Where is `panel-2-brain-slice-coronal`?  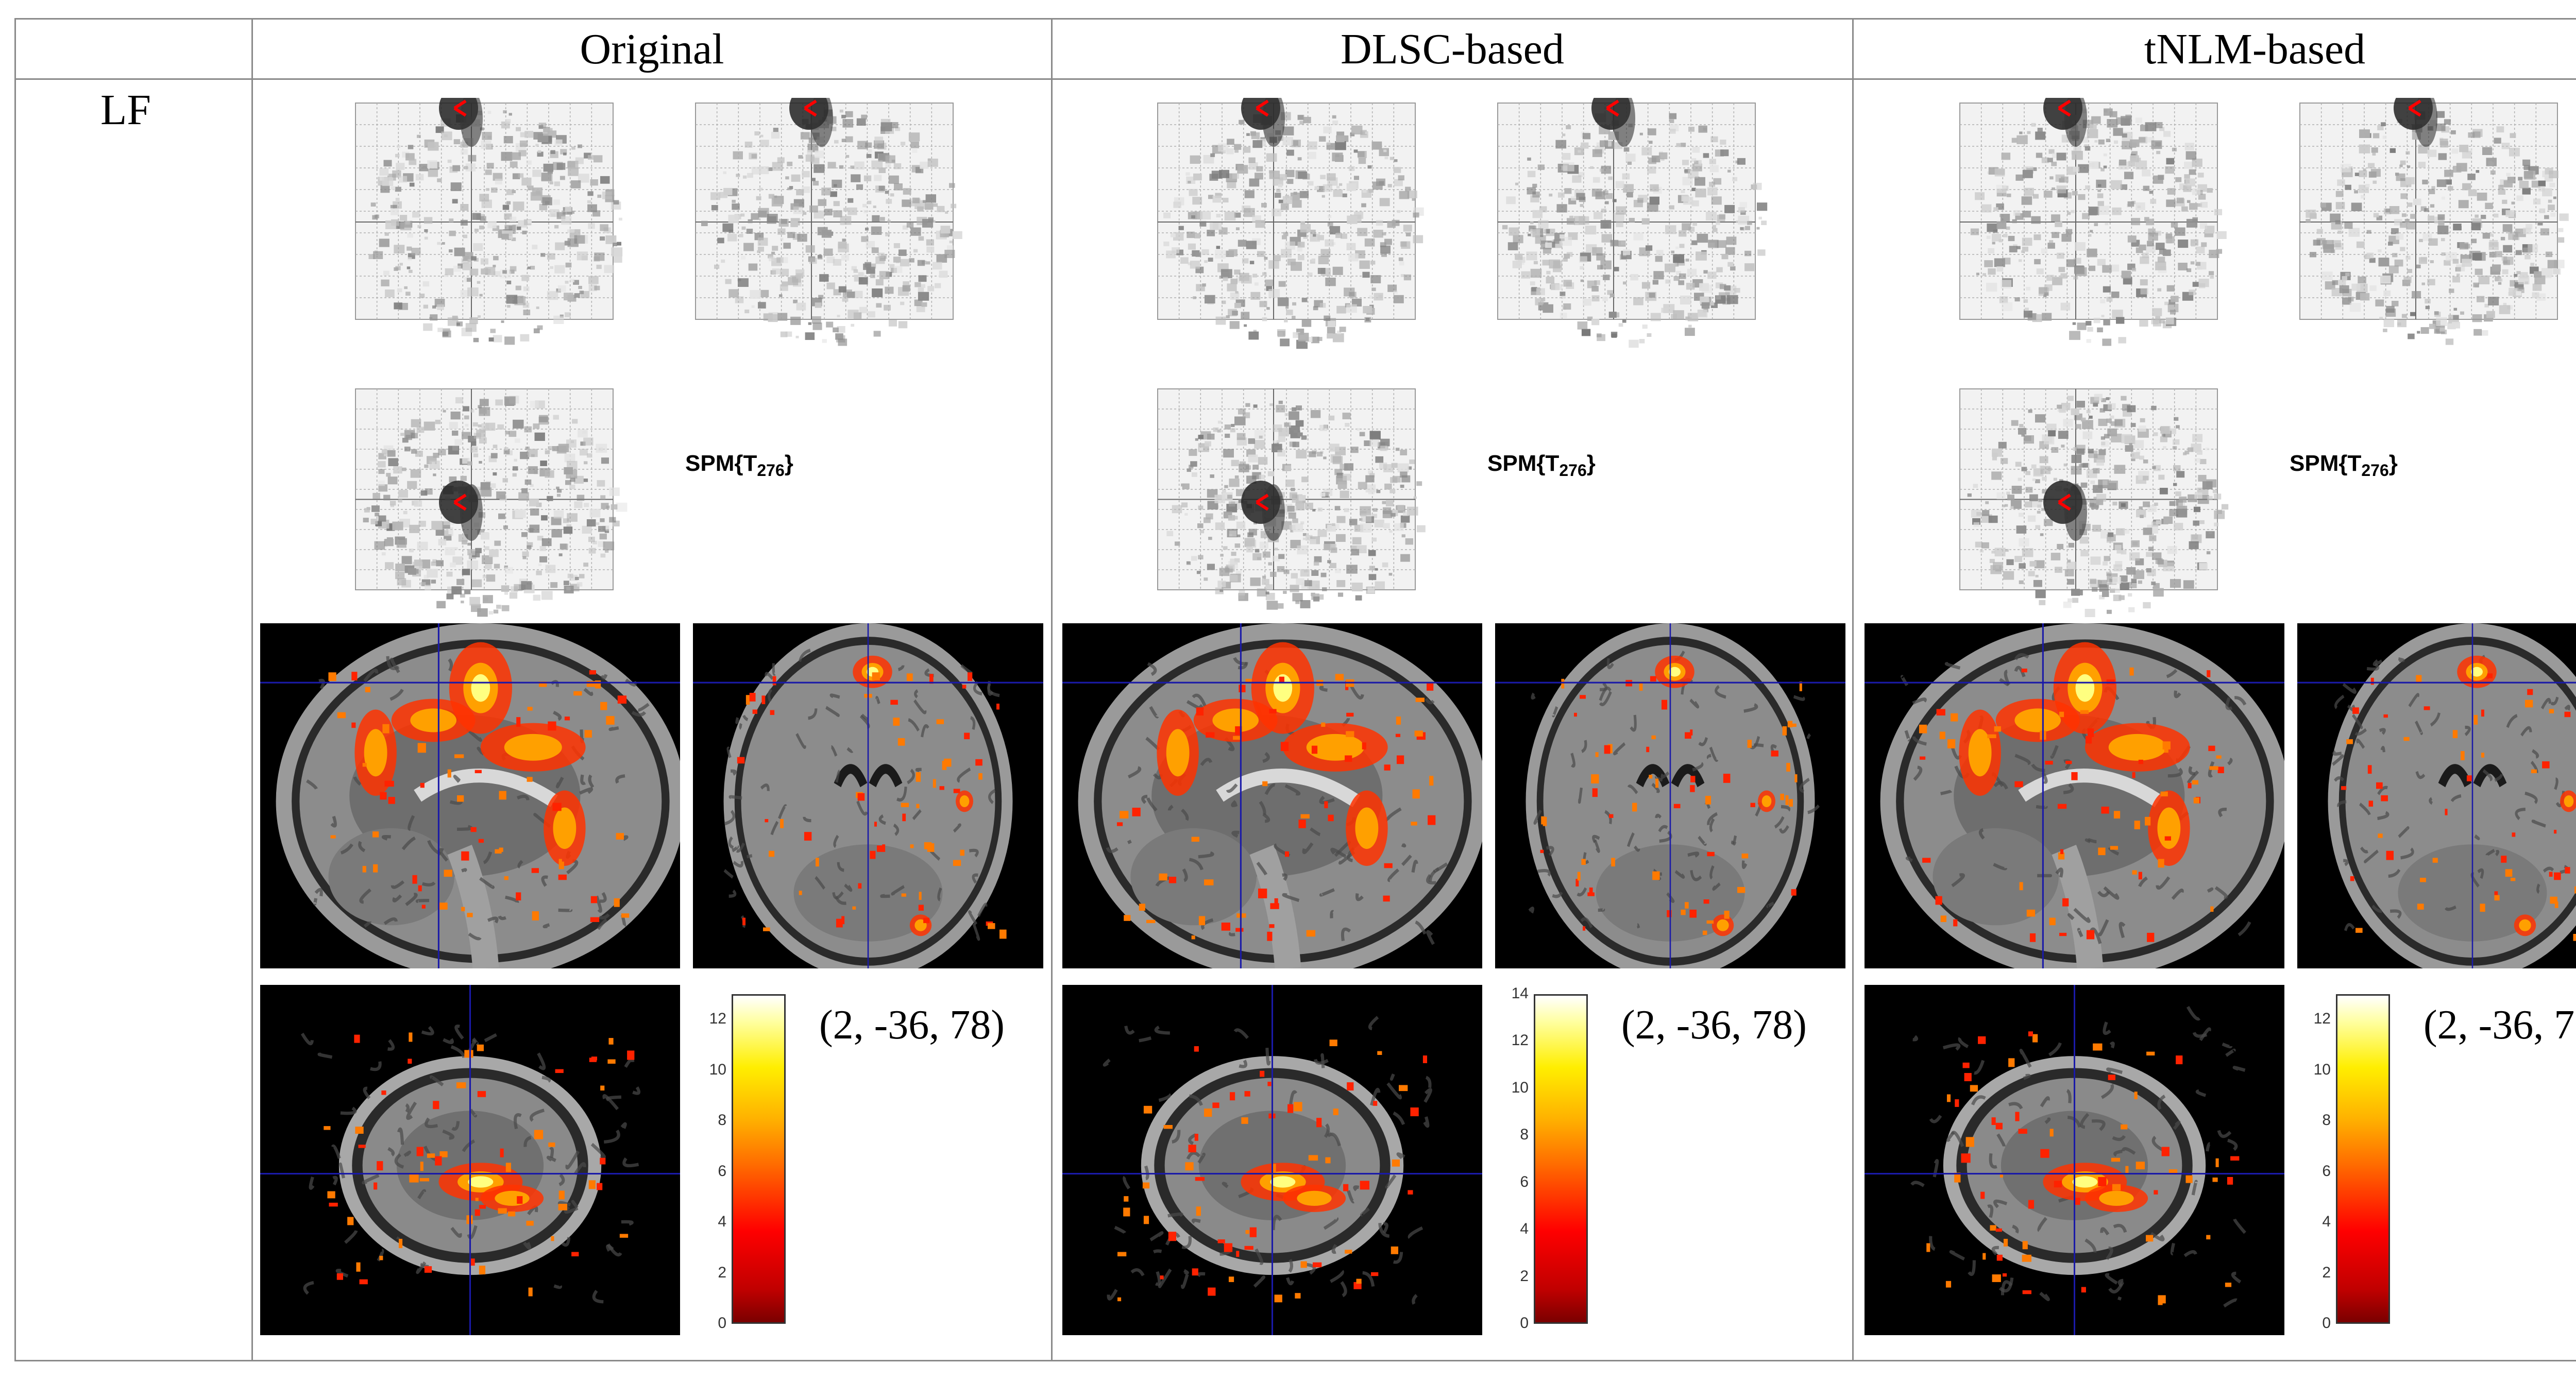
panel-2-brain-slice-coronal is located at coordinates (1670, 795).